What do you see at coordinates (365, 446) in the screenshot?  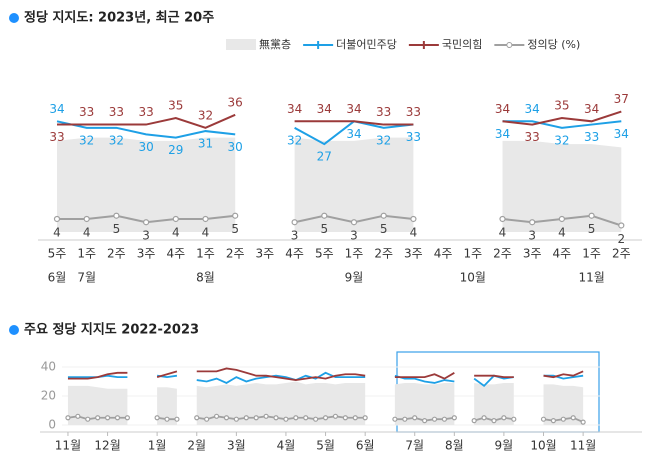 I see `x-tick-label: 6월` at bounding box center [365, 446].